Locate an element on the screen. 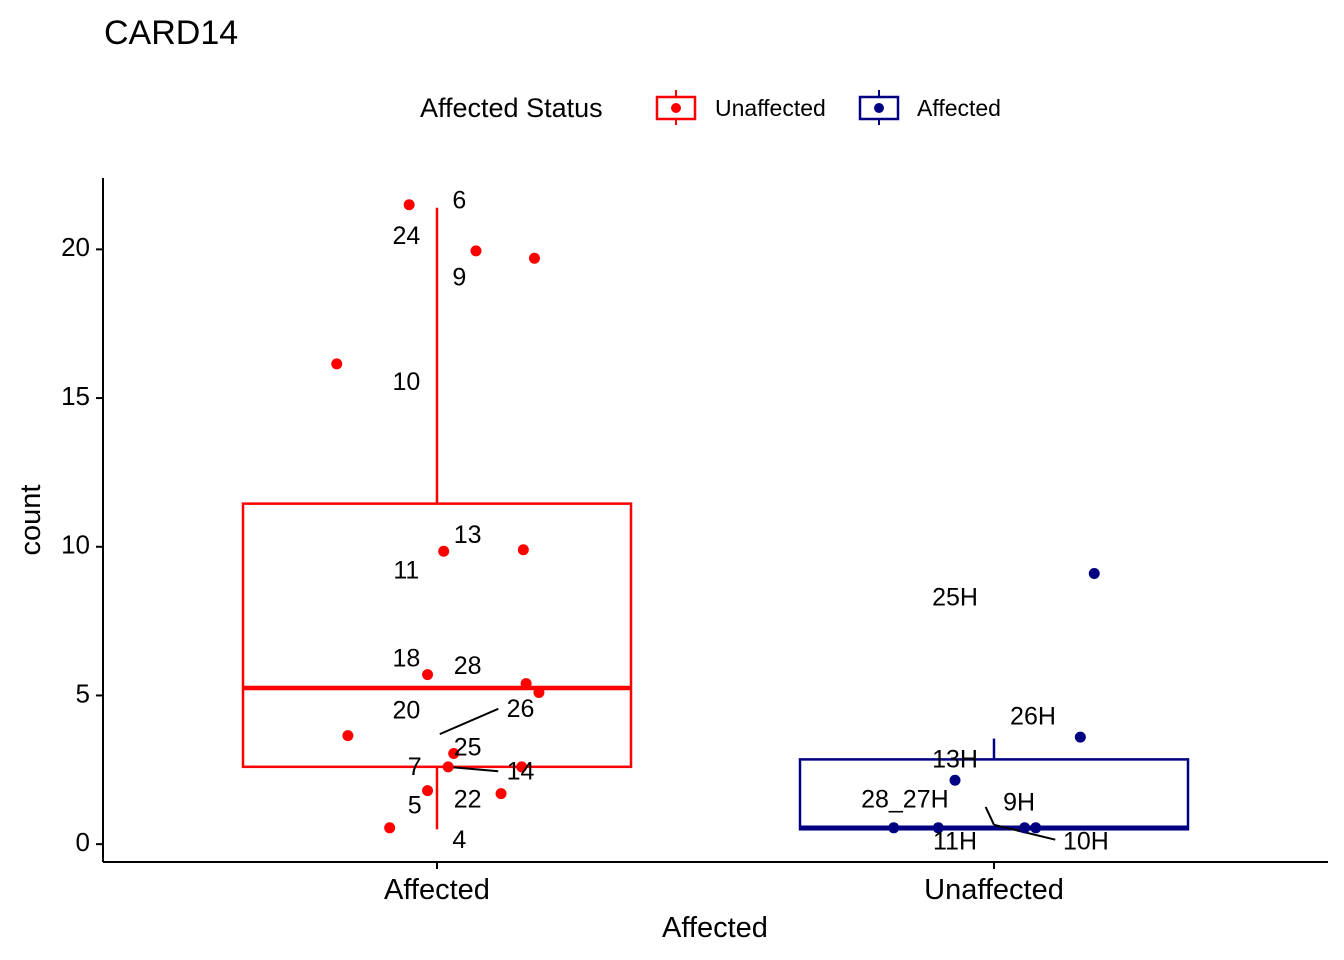 The image size is (1344, 960). point-label: 9 is located at coordinates (459, 278).